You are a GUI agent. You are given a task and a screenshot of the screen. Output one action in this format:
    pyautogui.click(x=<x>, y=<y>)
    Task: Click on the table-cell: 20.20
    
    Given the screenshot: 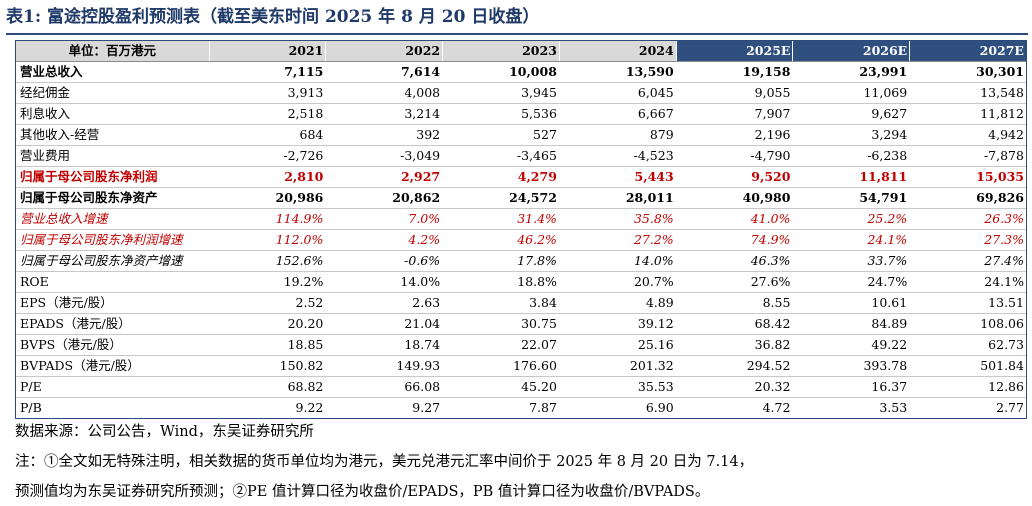 What is the action you would take?
    pyautogui.click(x=305, y=323)
    